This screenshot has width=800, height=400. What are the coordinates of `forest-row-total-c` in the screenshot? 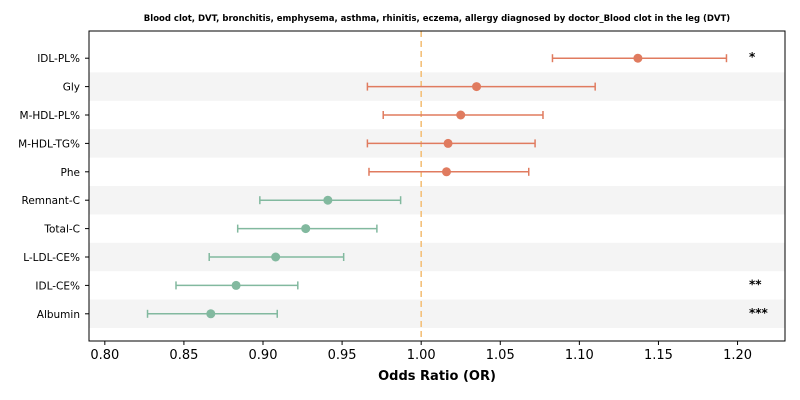 It's located at (307, 229).